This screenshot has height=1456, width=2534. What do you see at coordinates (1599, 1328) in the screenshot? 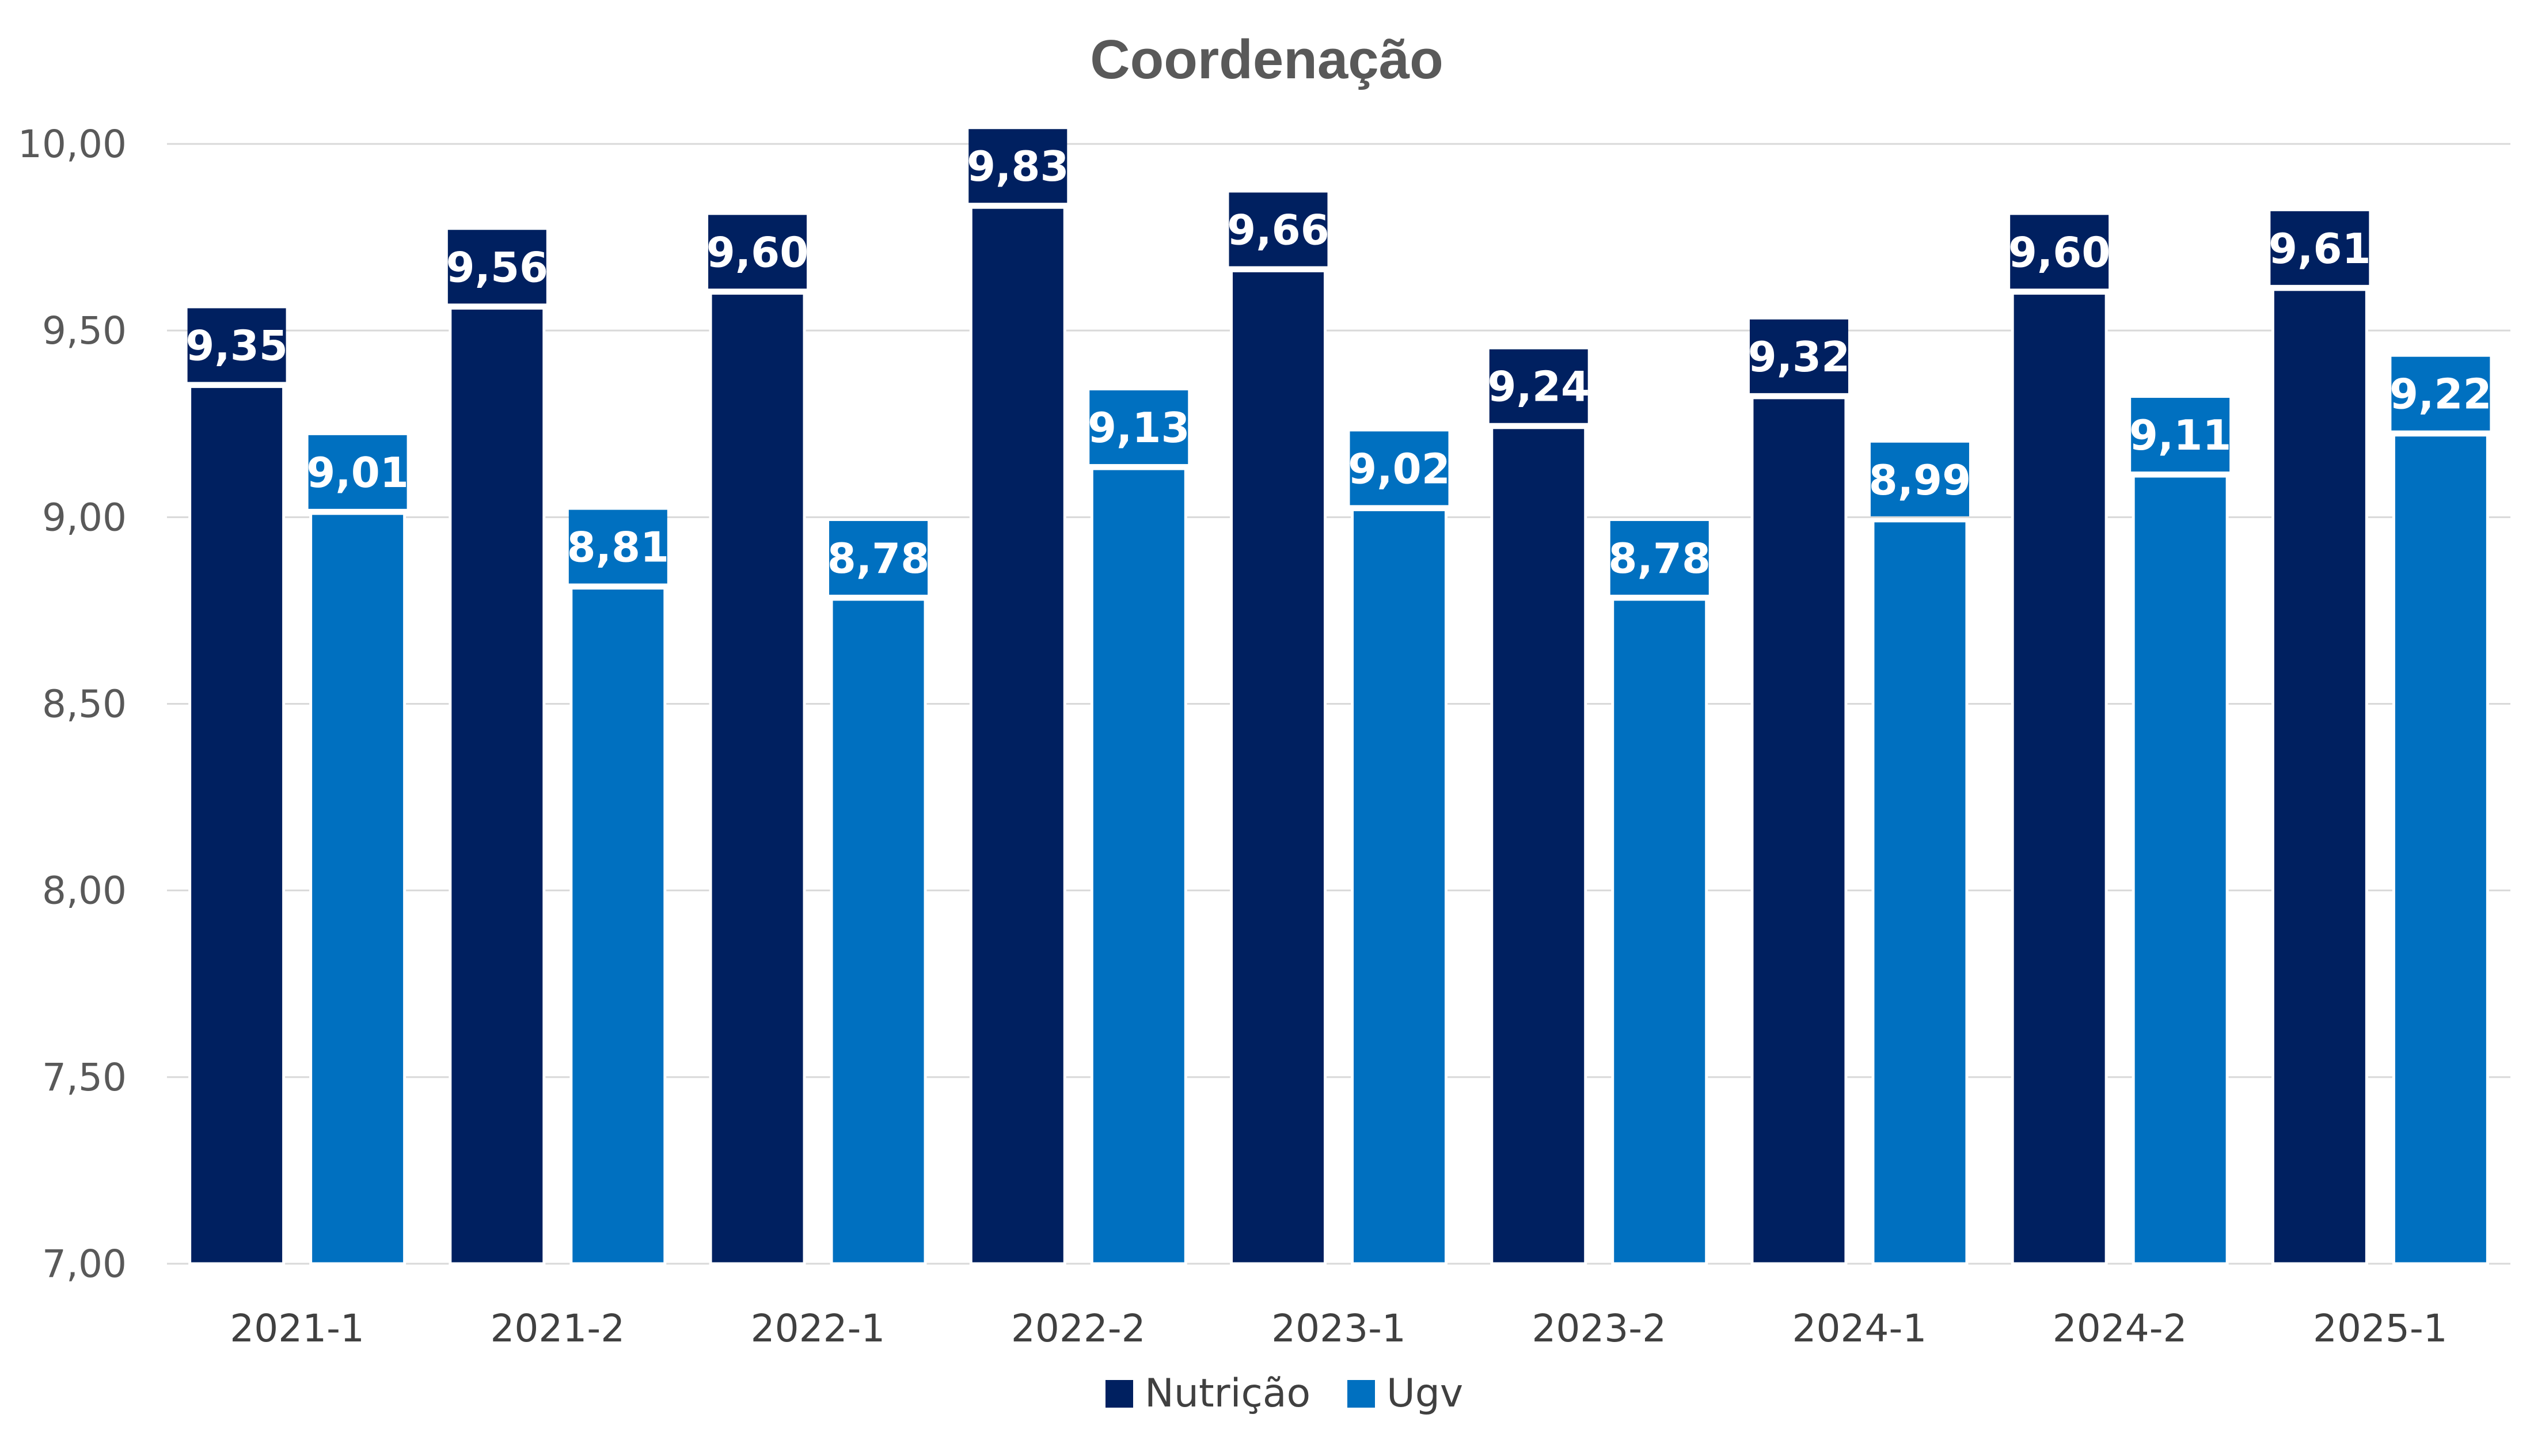
I see `x-tick-label: 2023-2` at bounding box center [1599, 1328].